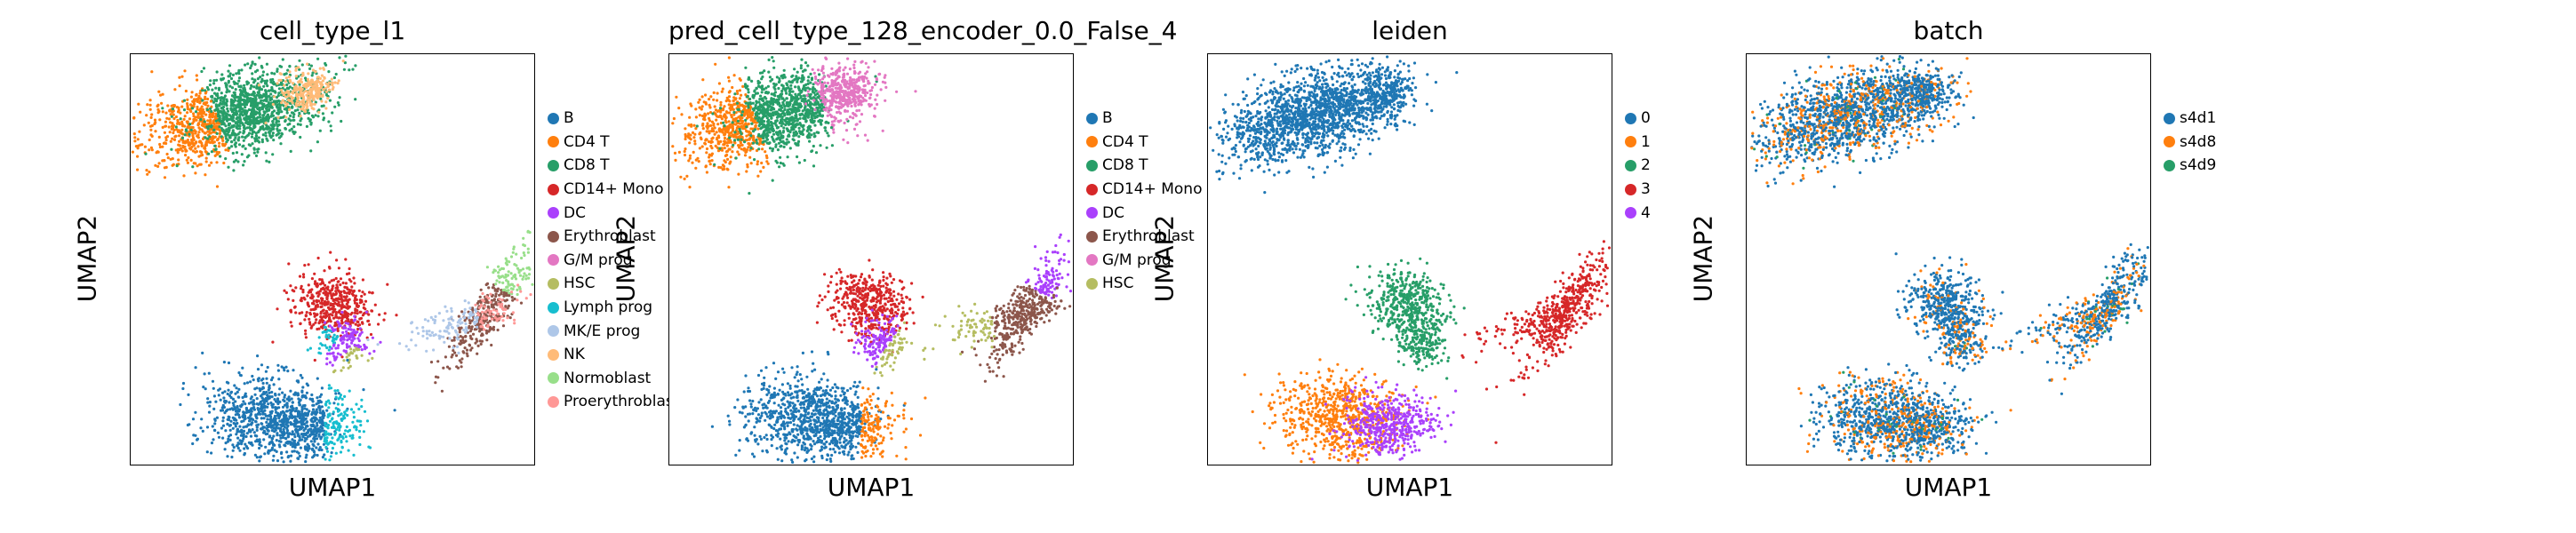  I want to click on legend-item: CD14+ Mono, so click(1144, 190).